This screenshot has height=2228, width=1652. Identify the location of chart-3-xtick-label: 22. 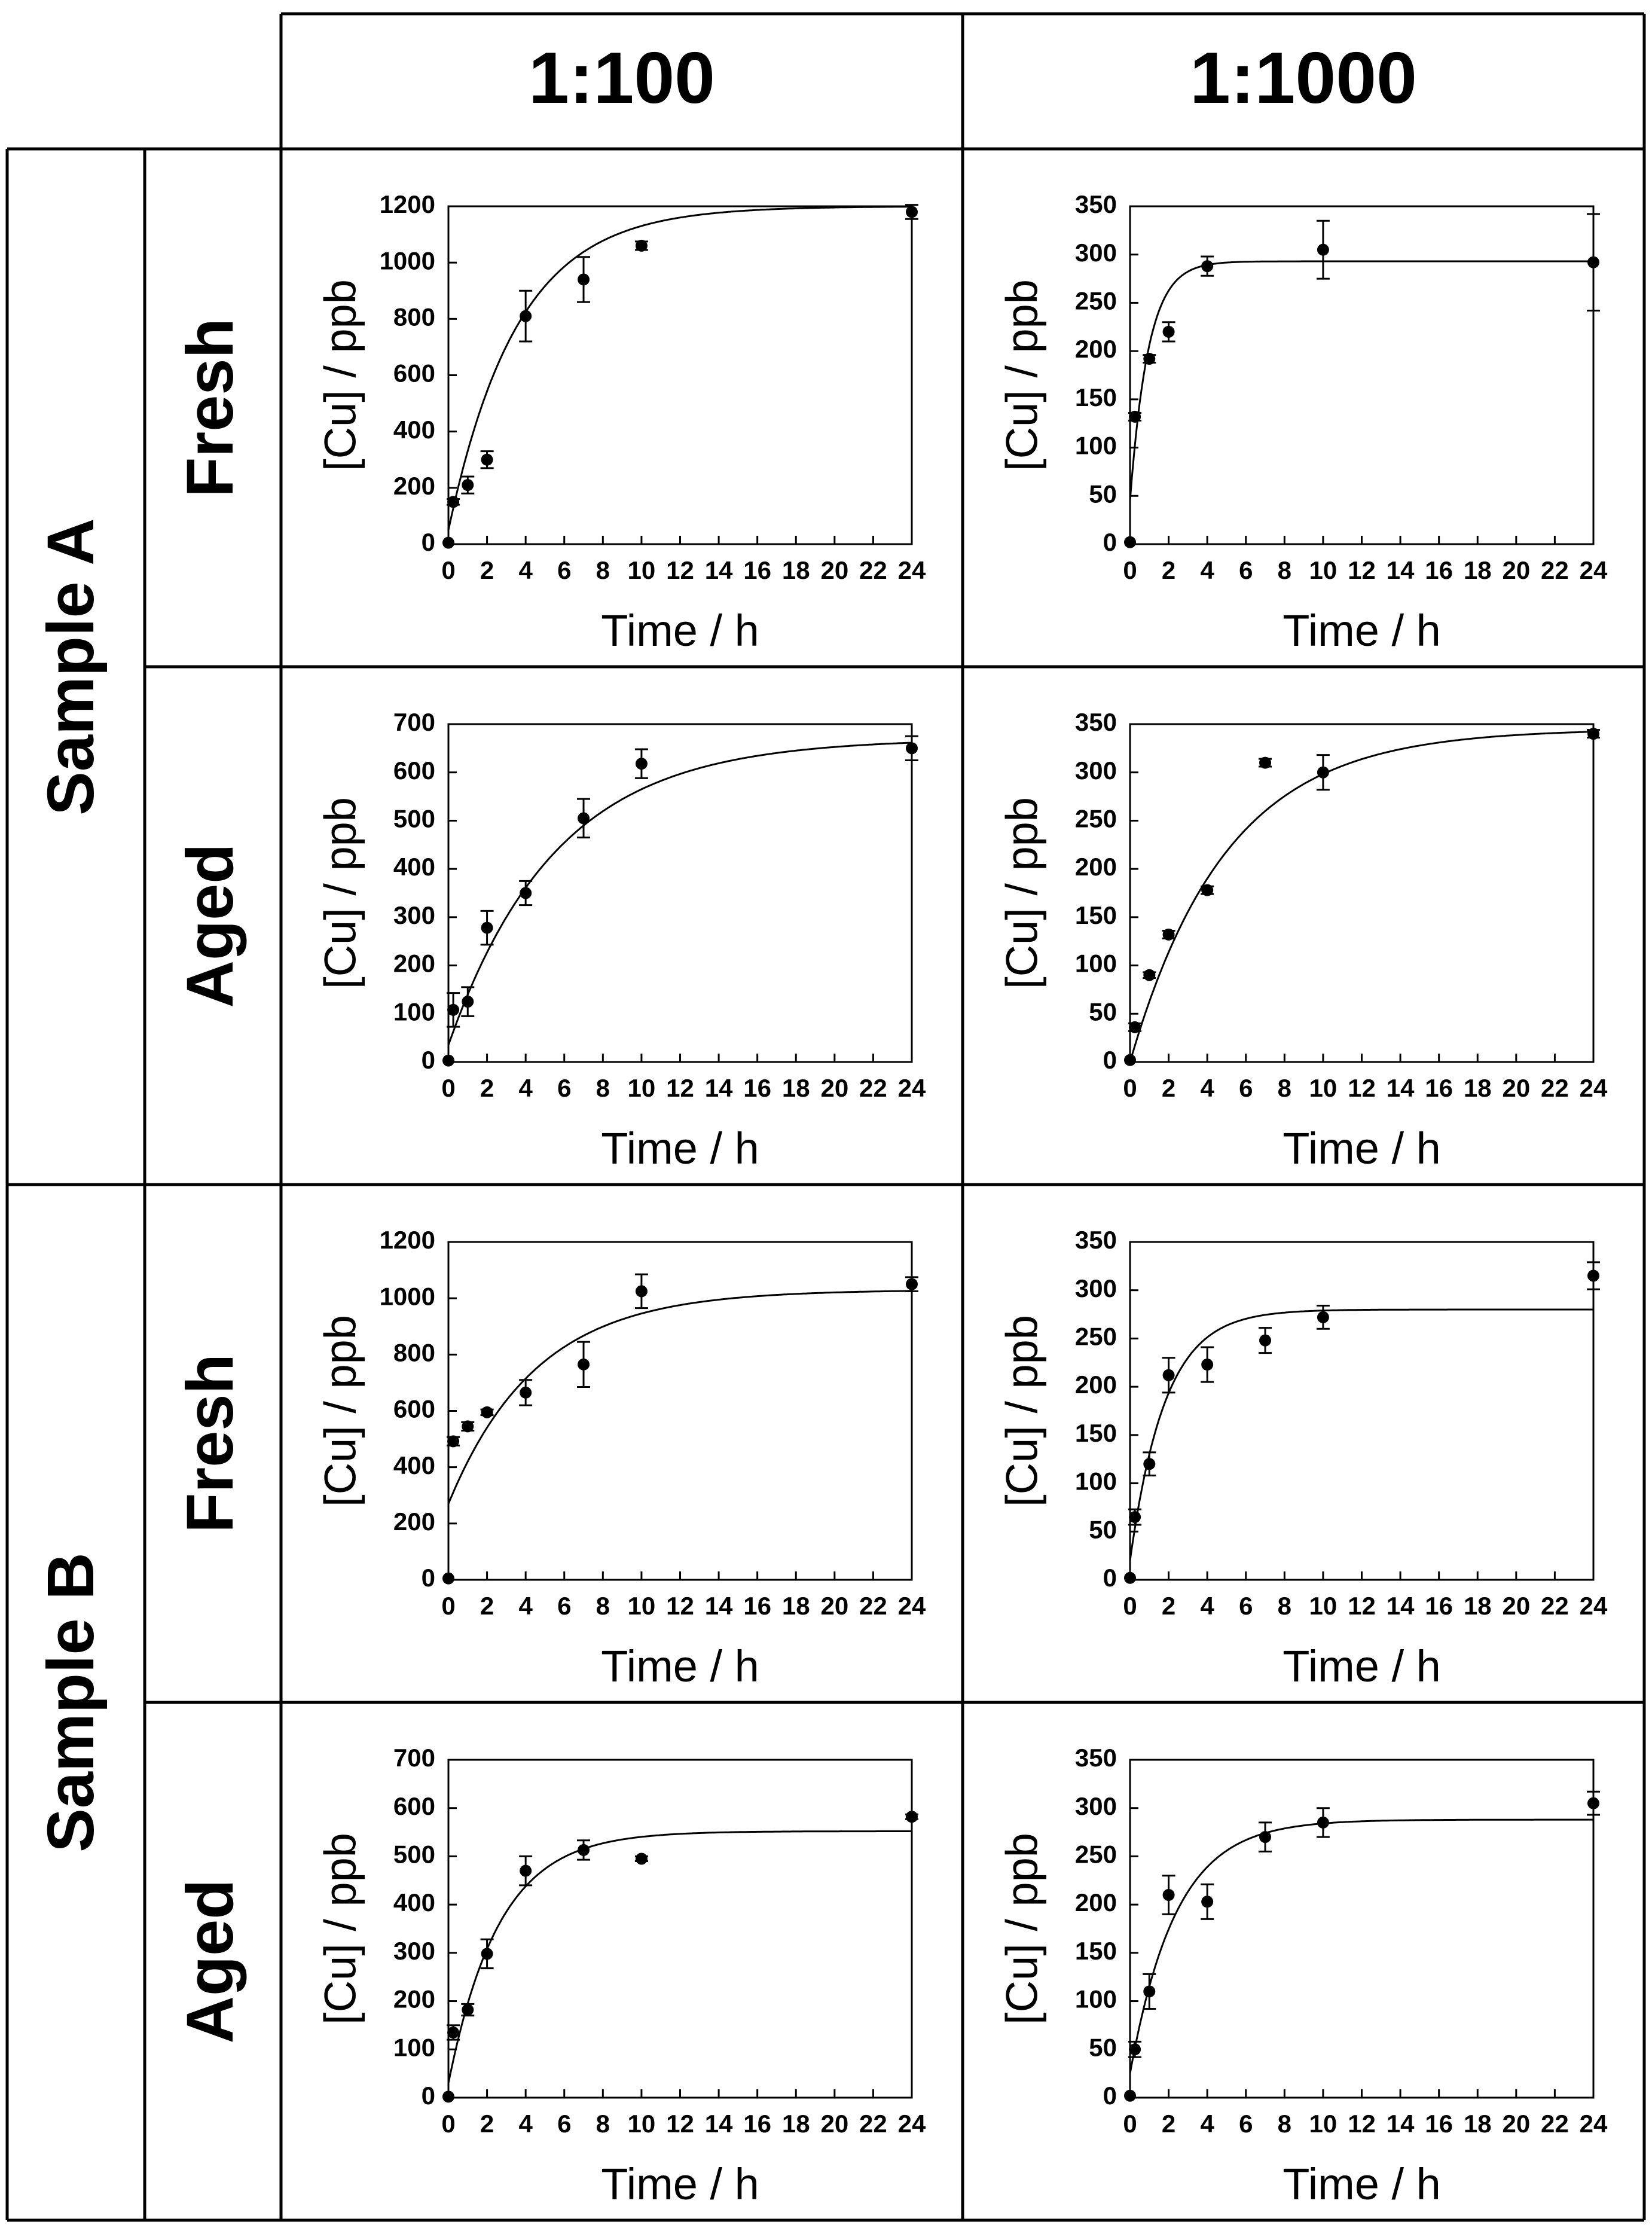
(1555, 1088).